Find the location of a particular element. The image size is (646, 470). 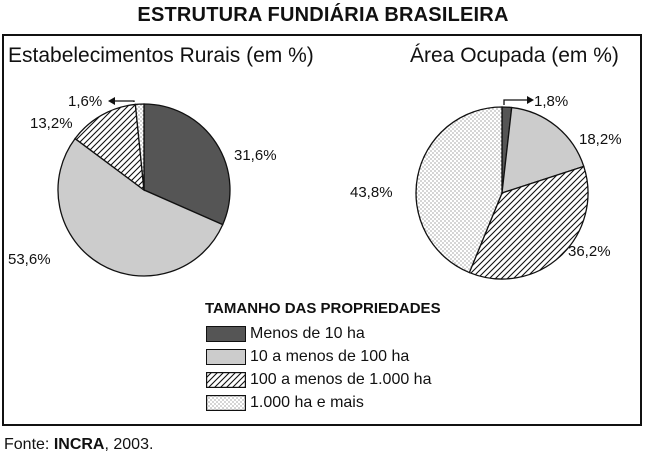

legend-item-10-100: 10 a menos de 100 ha is located at coordinates (307, 357).